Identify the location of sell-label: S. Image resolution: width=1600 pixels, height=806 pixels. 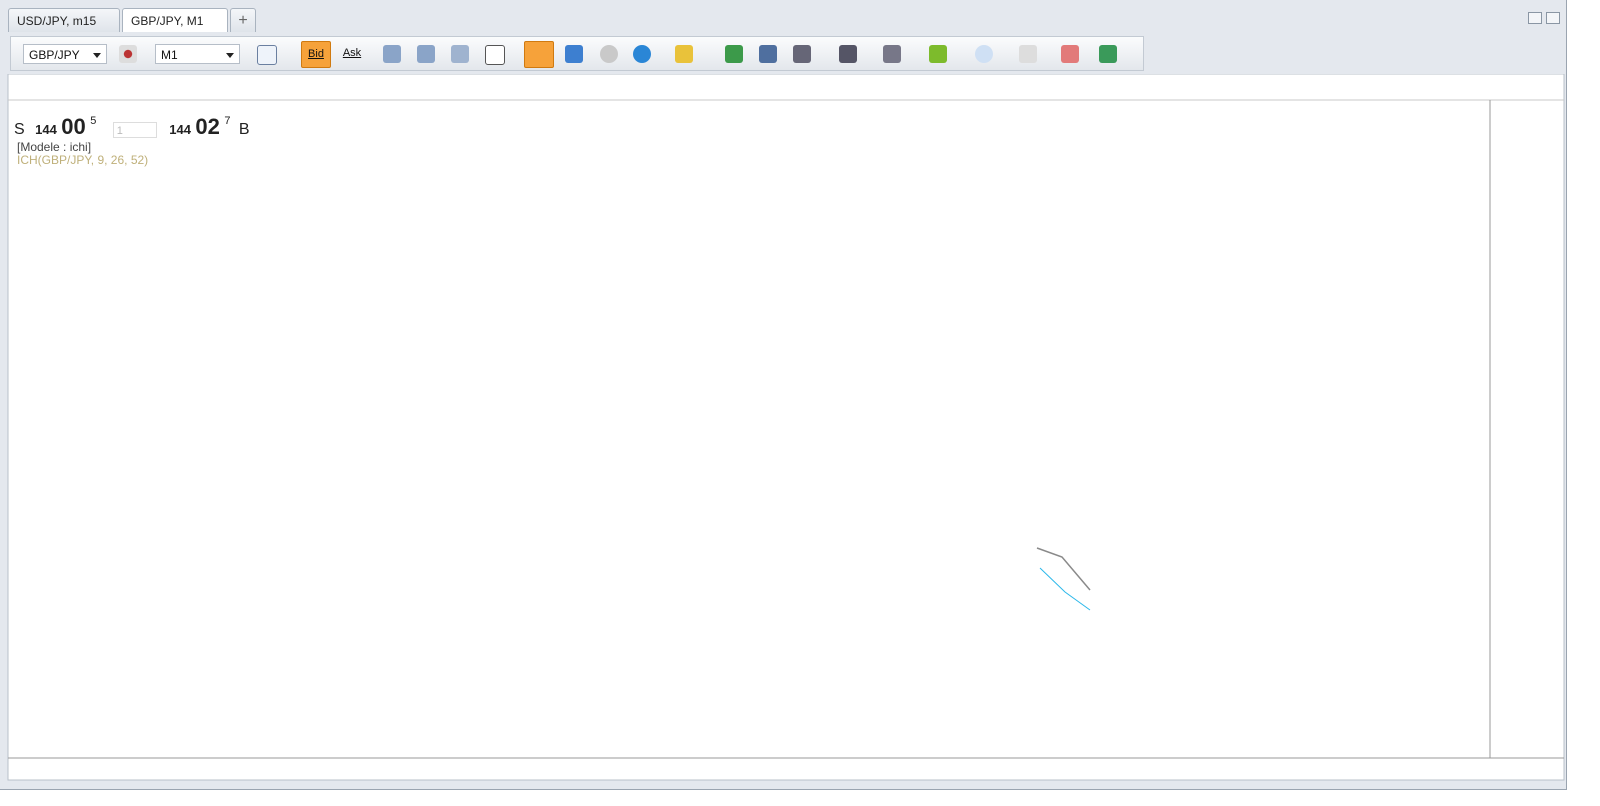
(19, 129).